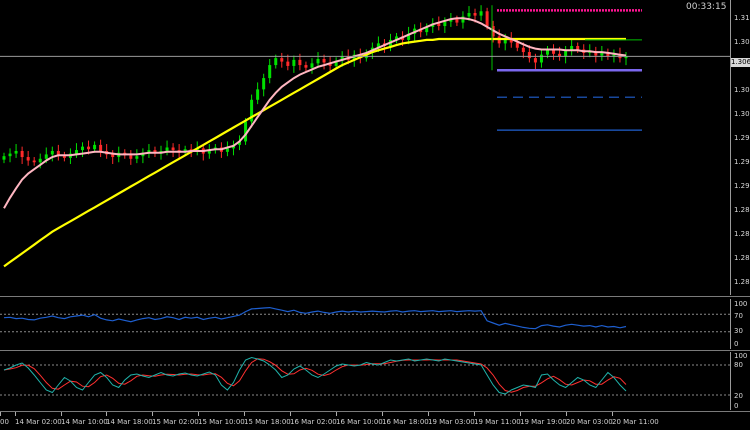  Describe the element at coordinates (738, 316) in the screenshot. I see `rsi-axis-label: 70` at that location.